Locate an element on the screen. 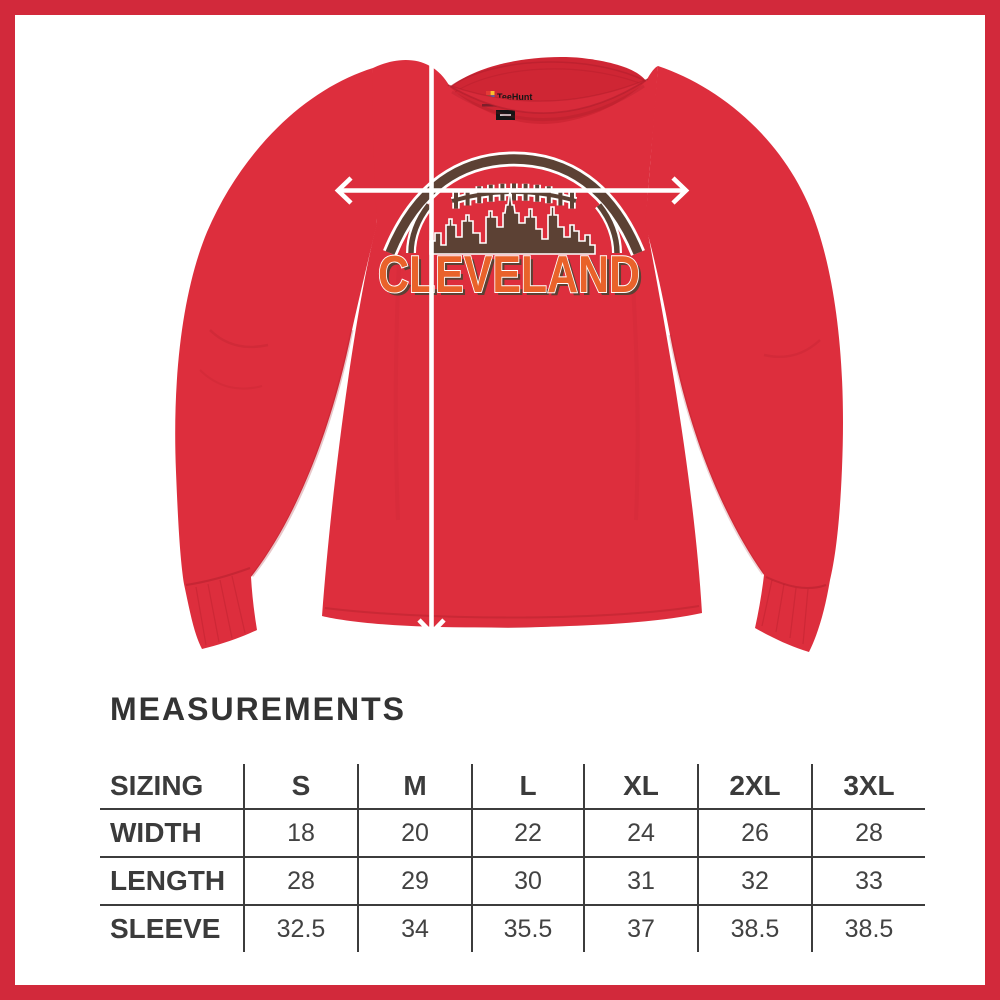 The width and height of the screenshot is (1000, 1000). graphic-text-shadow: CLEVELAND is located at coordinates (512, 278).